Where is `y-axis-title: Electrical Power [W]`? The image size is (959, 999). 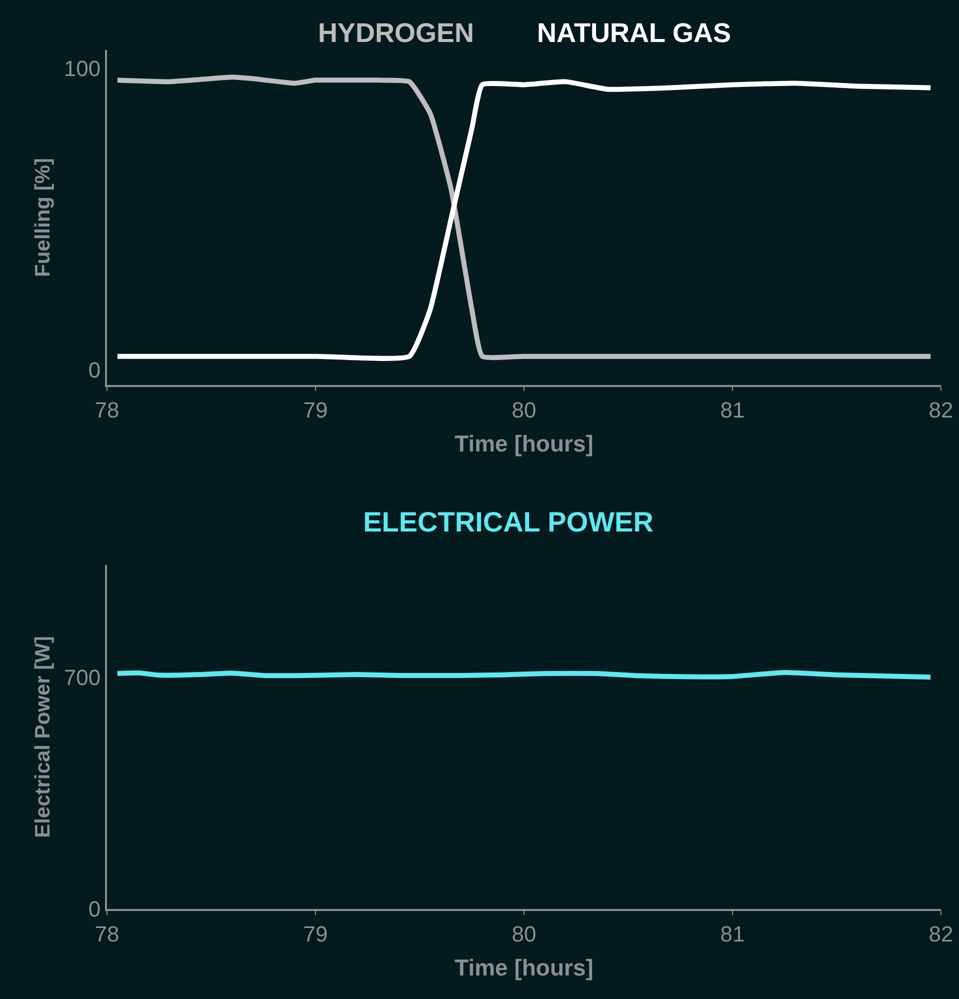
y-axis-title: Electrical Power [W] is located at coordinates (43, 737).